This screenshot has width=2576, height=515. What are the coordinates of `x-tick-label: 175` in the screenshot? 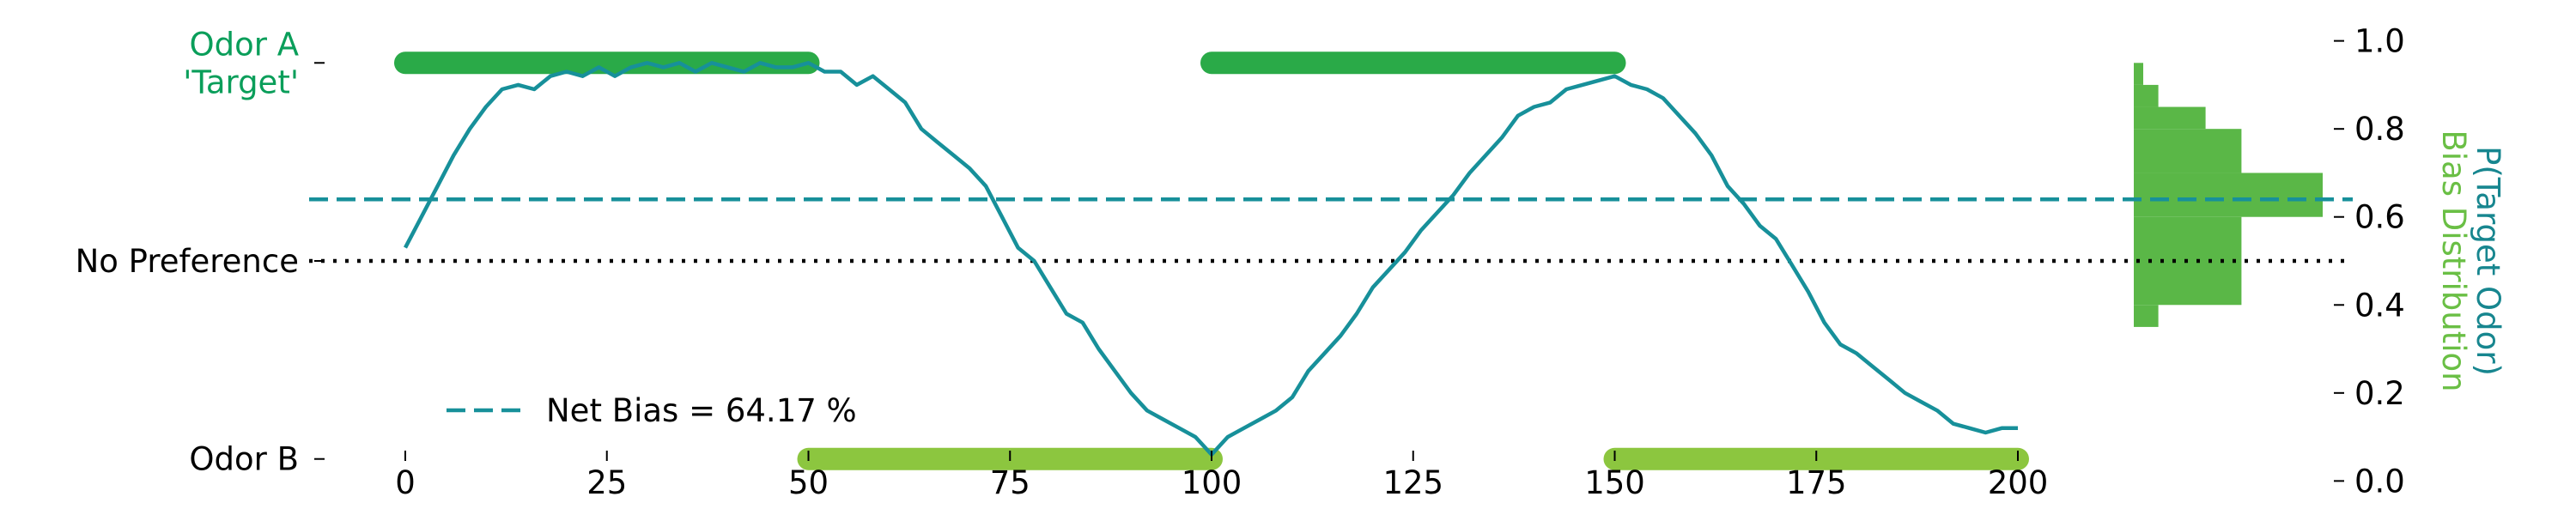 It's located at (1816, 482).